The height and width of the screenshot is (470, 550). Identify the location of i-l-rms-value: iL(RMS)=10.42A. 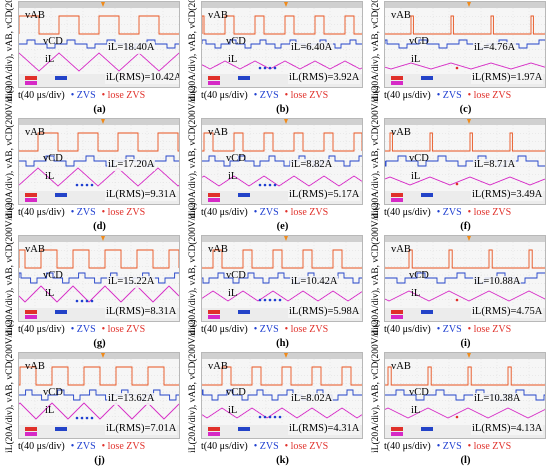
(142, 78).